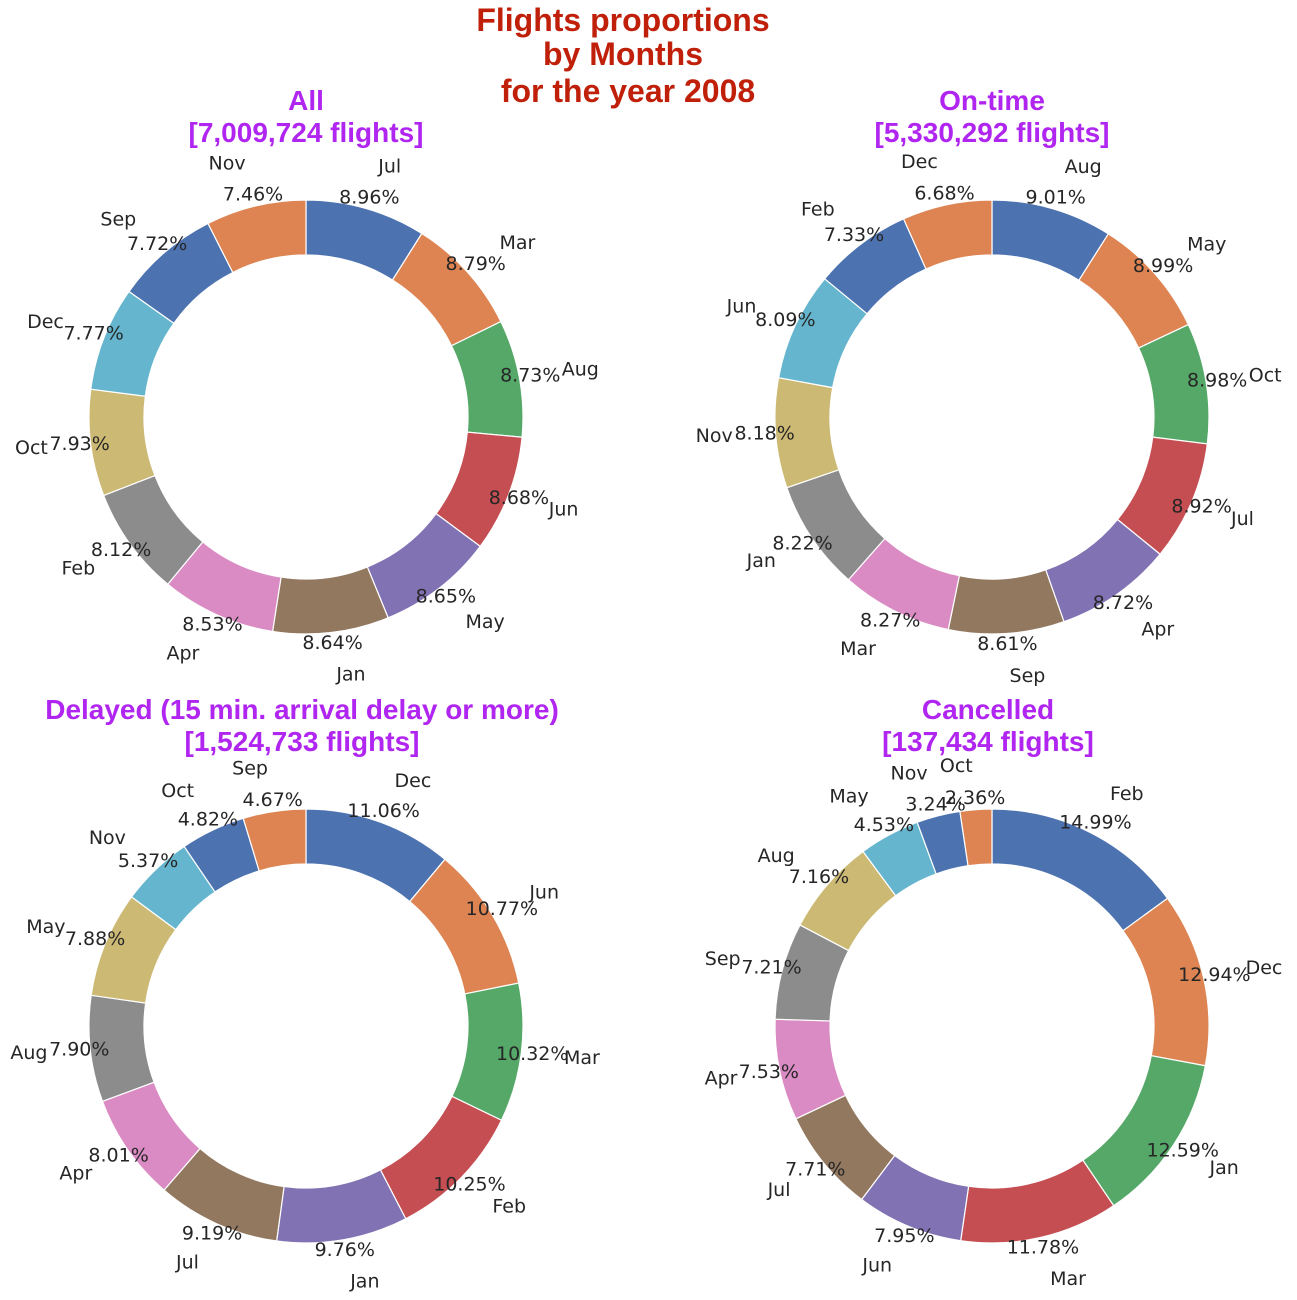 The width and height of the screenshot is (1297, 1300). What do you see at coordinates (764, 434) in the screenshot?
I see `percent-label: 8.18%` at bounding box center [764, 434].